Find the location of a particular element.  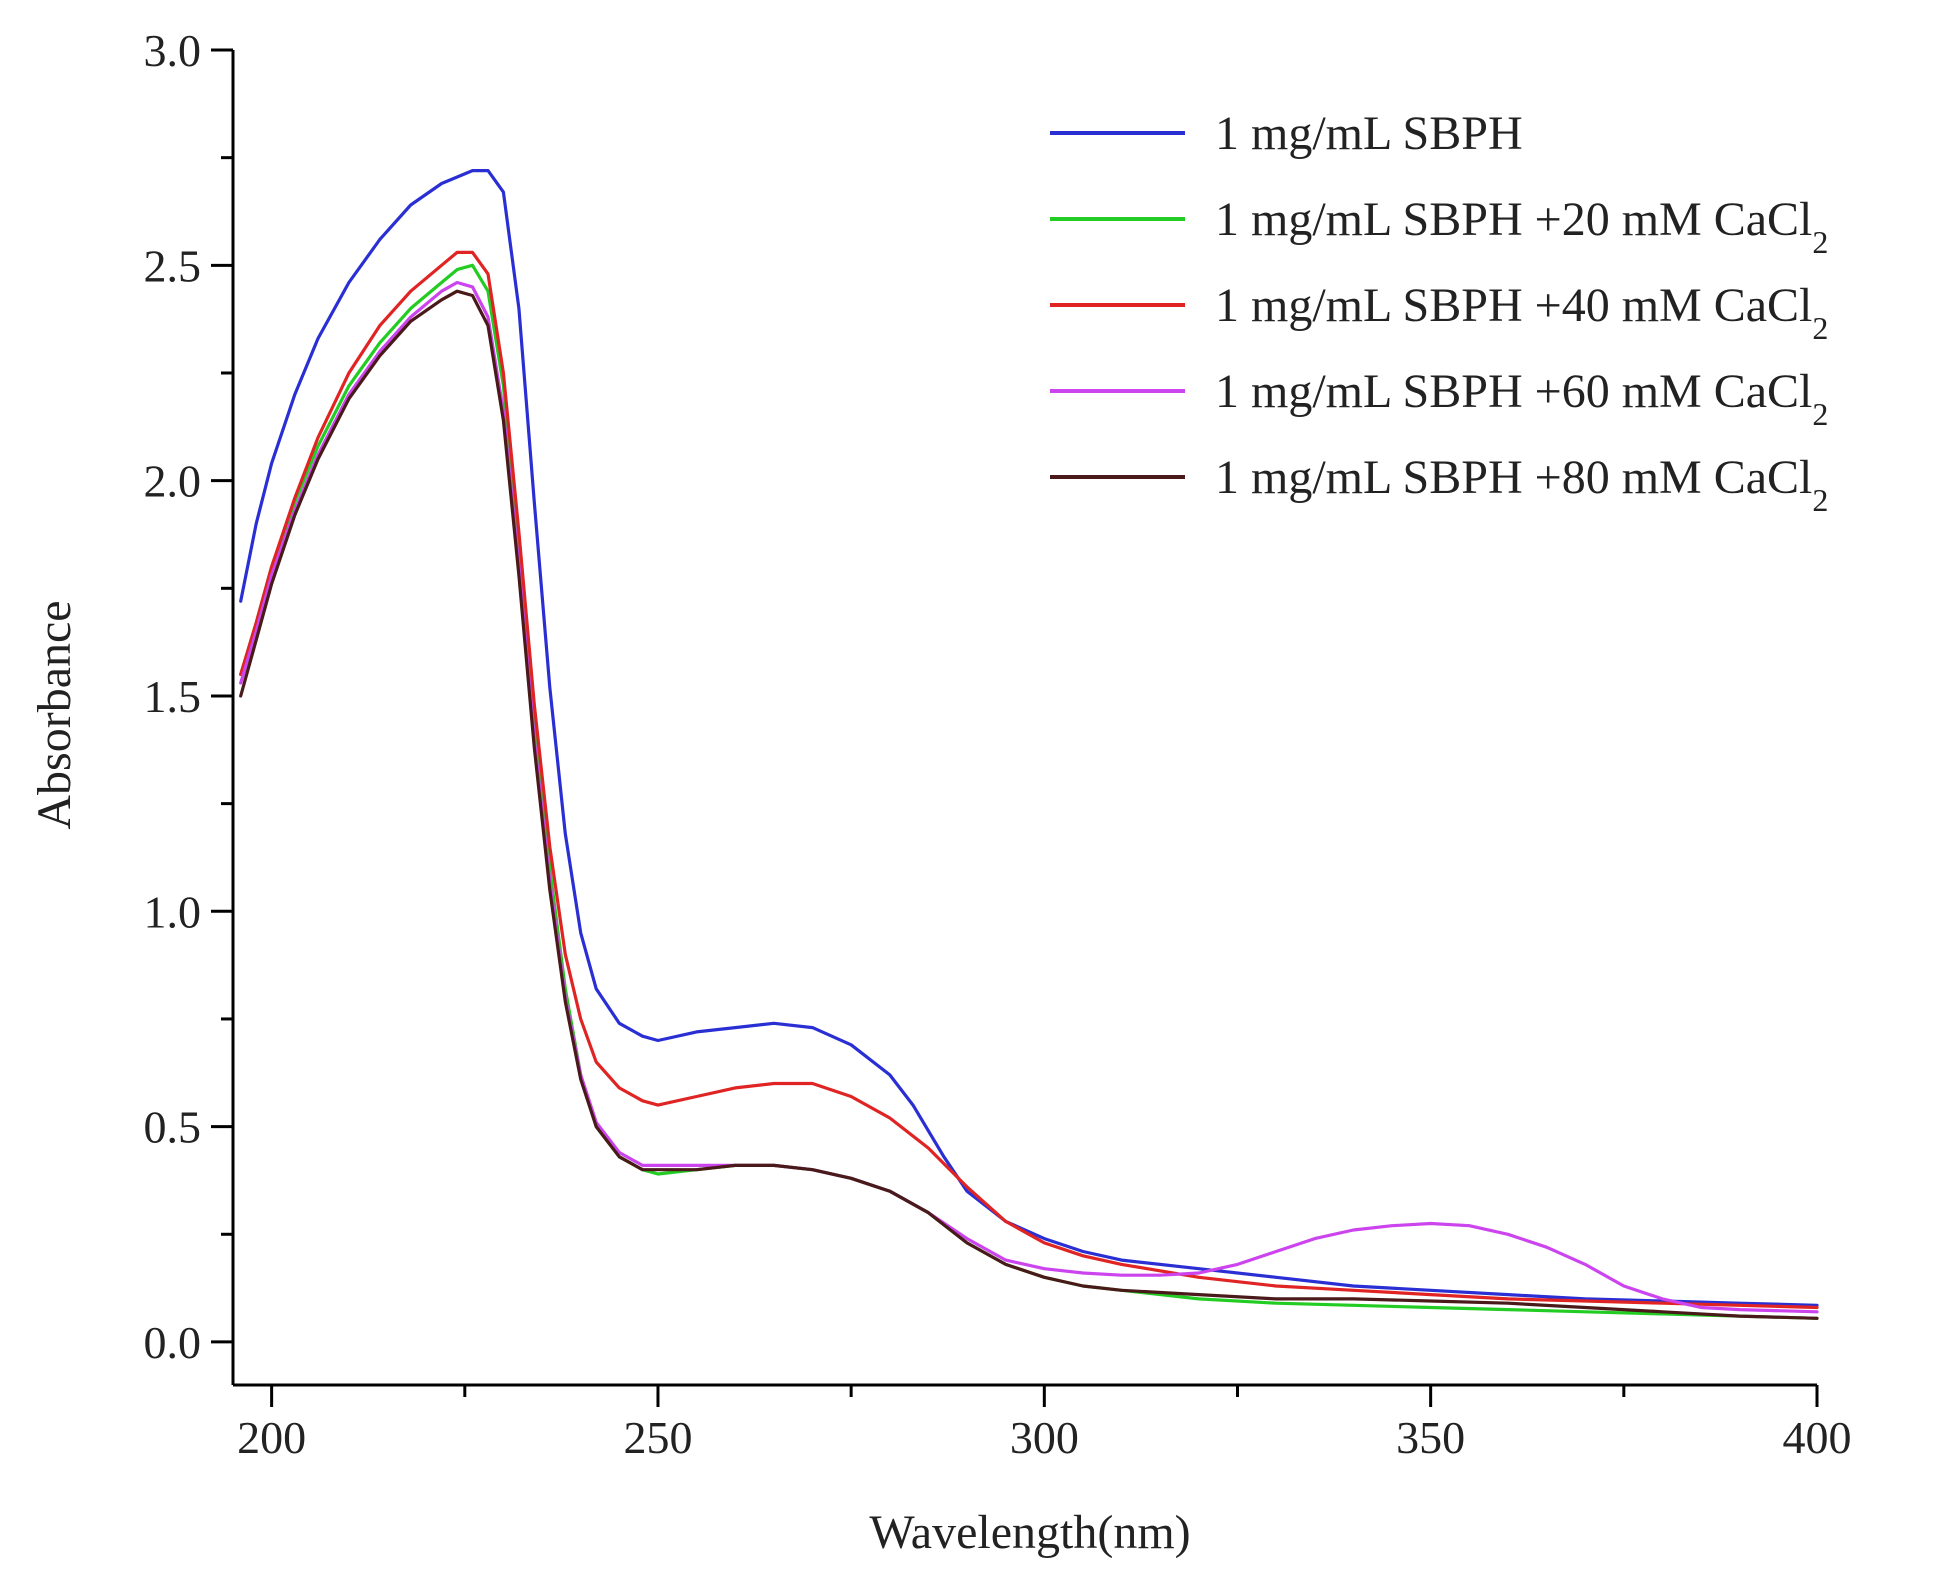

y-tick-label: 2.5 is located at coordinates (173, 265).